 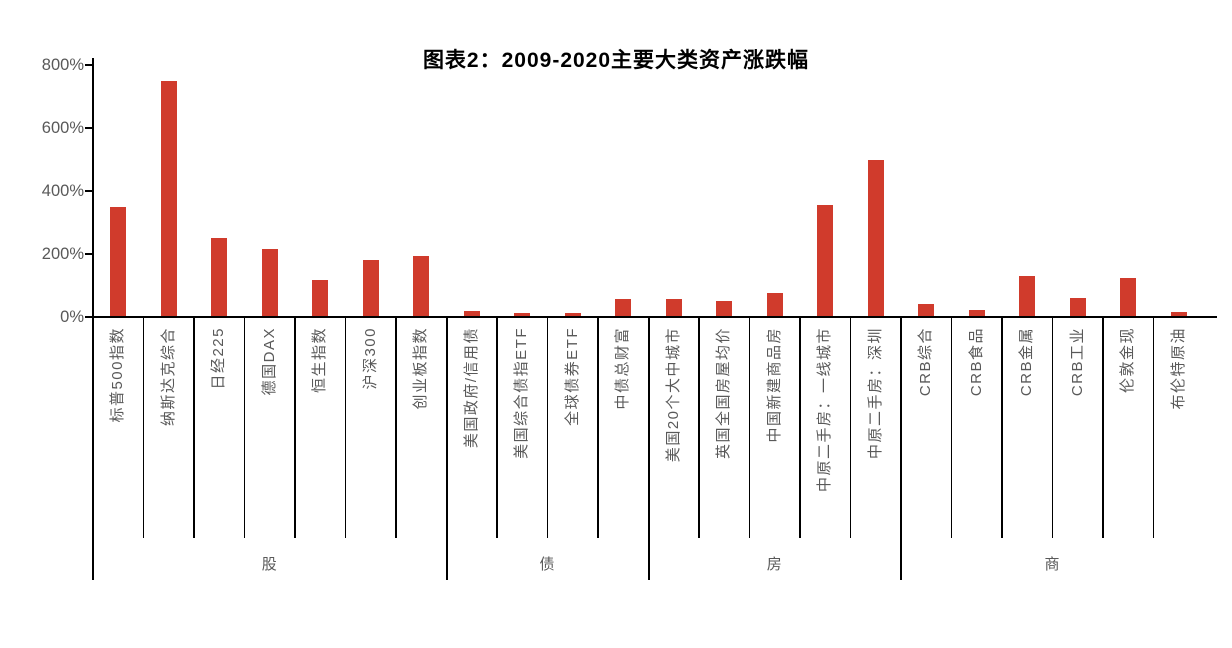 I want to click on group-label: 房, so click(x=774, y=564).